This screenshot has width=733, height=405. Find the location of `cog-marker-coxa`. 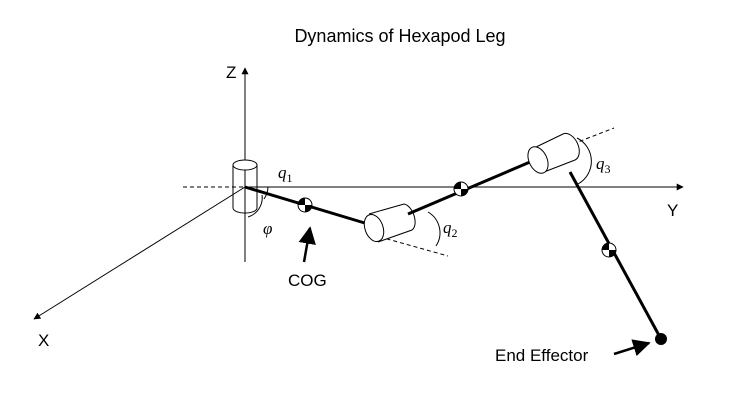

cog-marker-coxa is located at coordinates (305, 205).